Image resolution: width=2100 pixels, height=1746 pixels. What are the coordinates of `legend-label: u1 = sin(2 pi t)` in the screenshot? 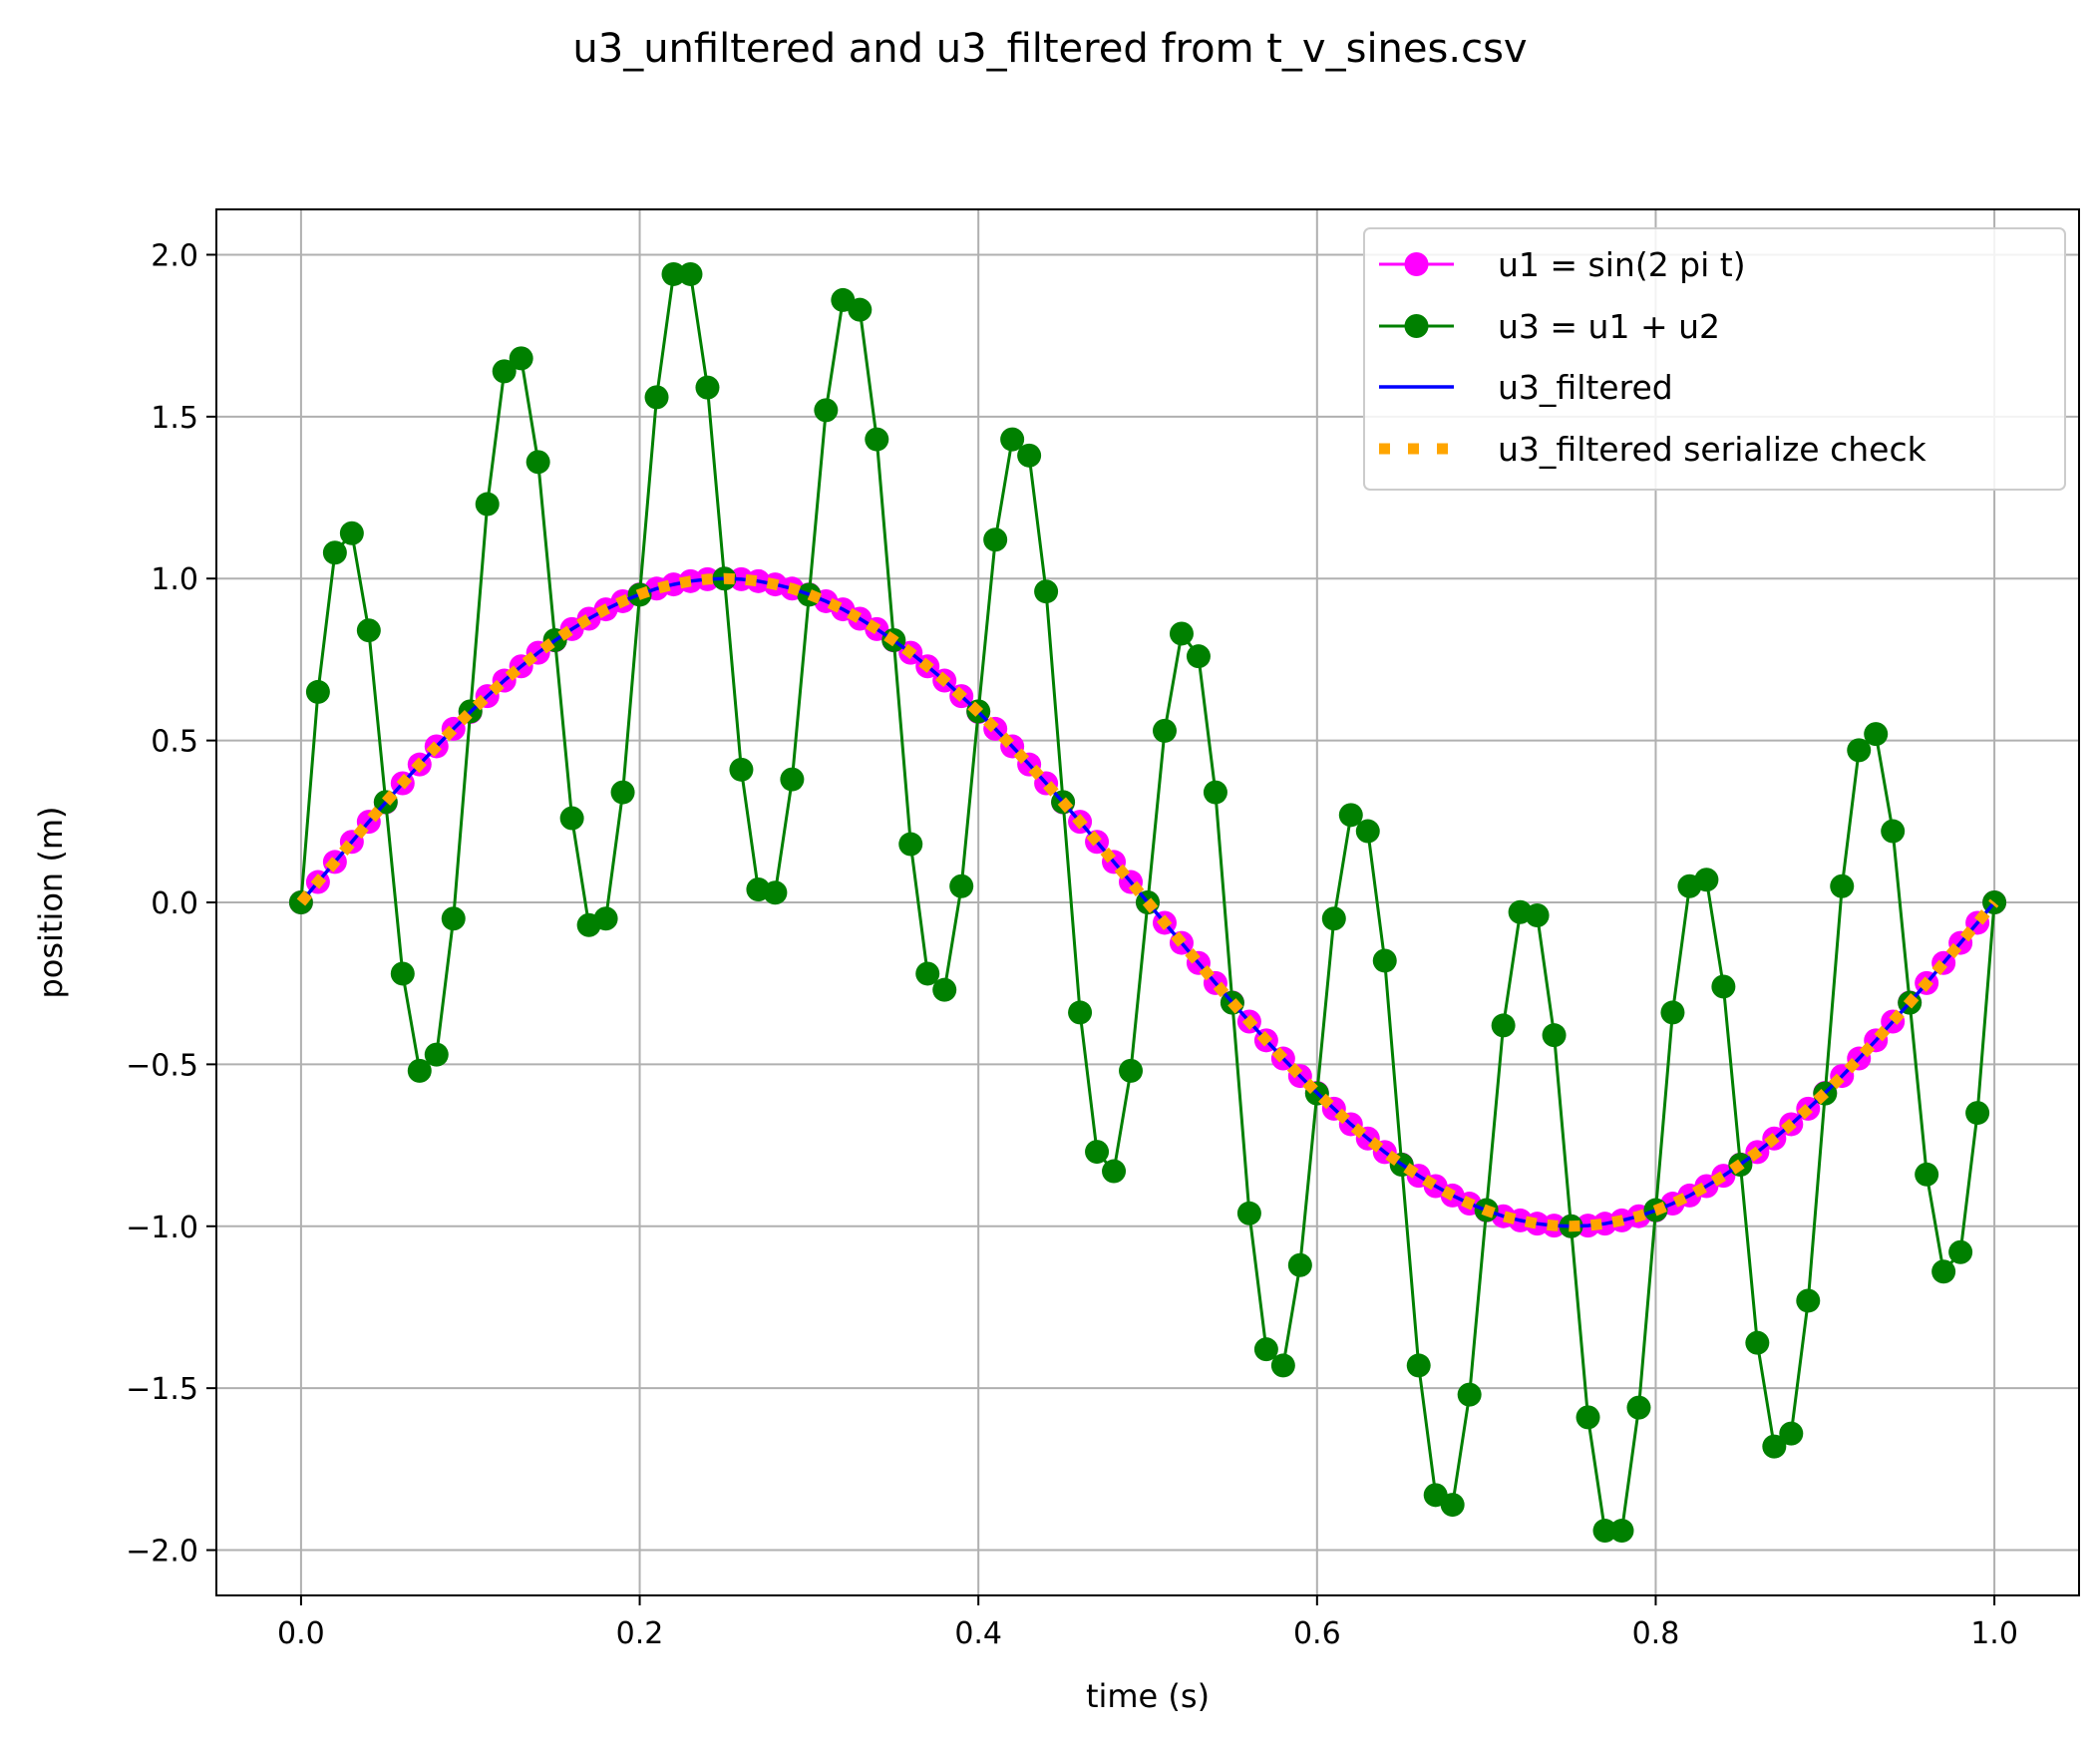 It's located at (1622, 264).